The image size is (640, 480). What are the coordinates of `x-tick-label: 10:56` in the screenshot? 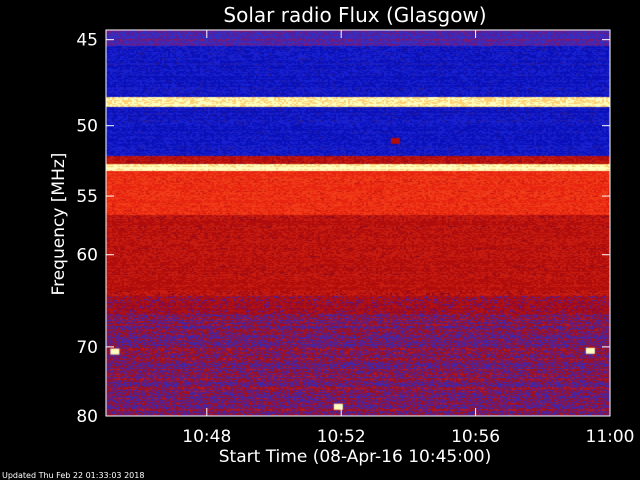 It's located at (475, 437).